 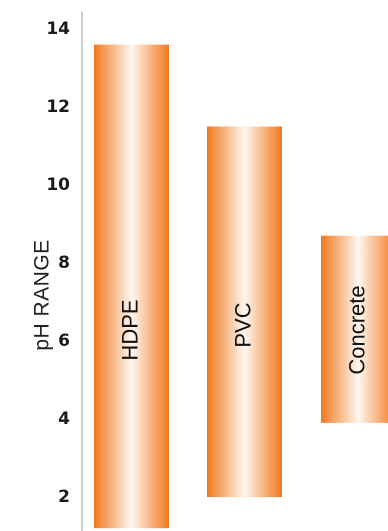 What do you see at coordinates (64, 341) in the screenshot?
I see `y-tick-label: 6` at bounding box center [64, 341].